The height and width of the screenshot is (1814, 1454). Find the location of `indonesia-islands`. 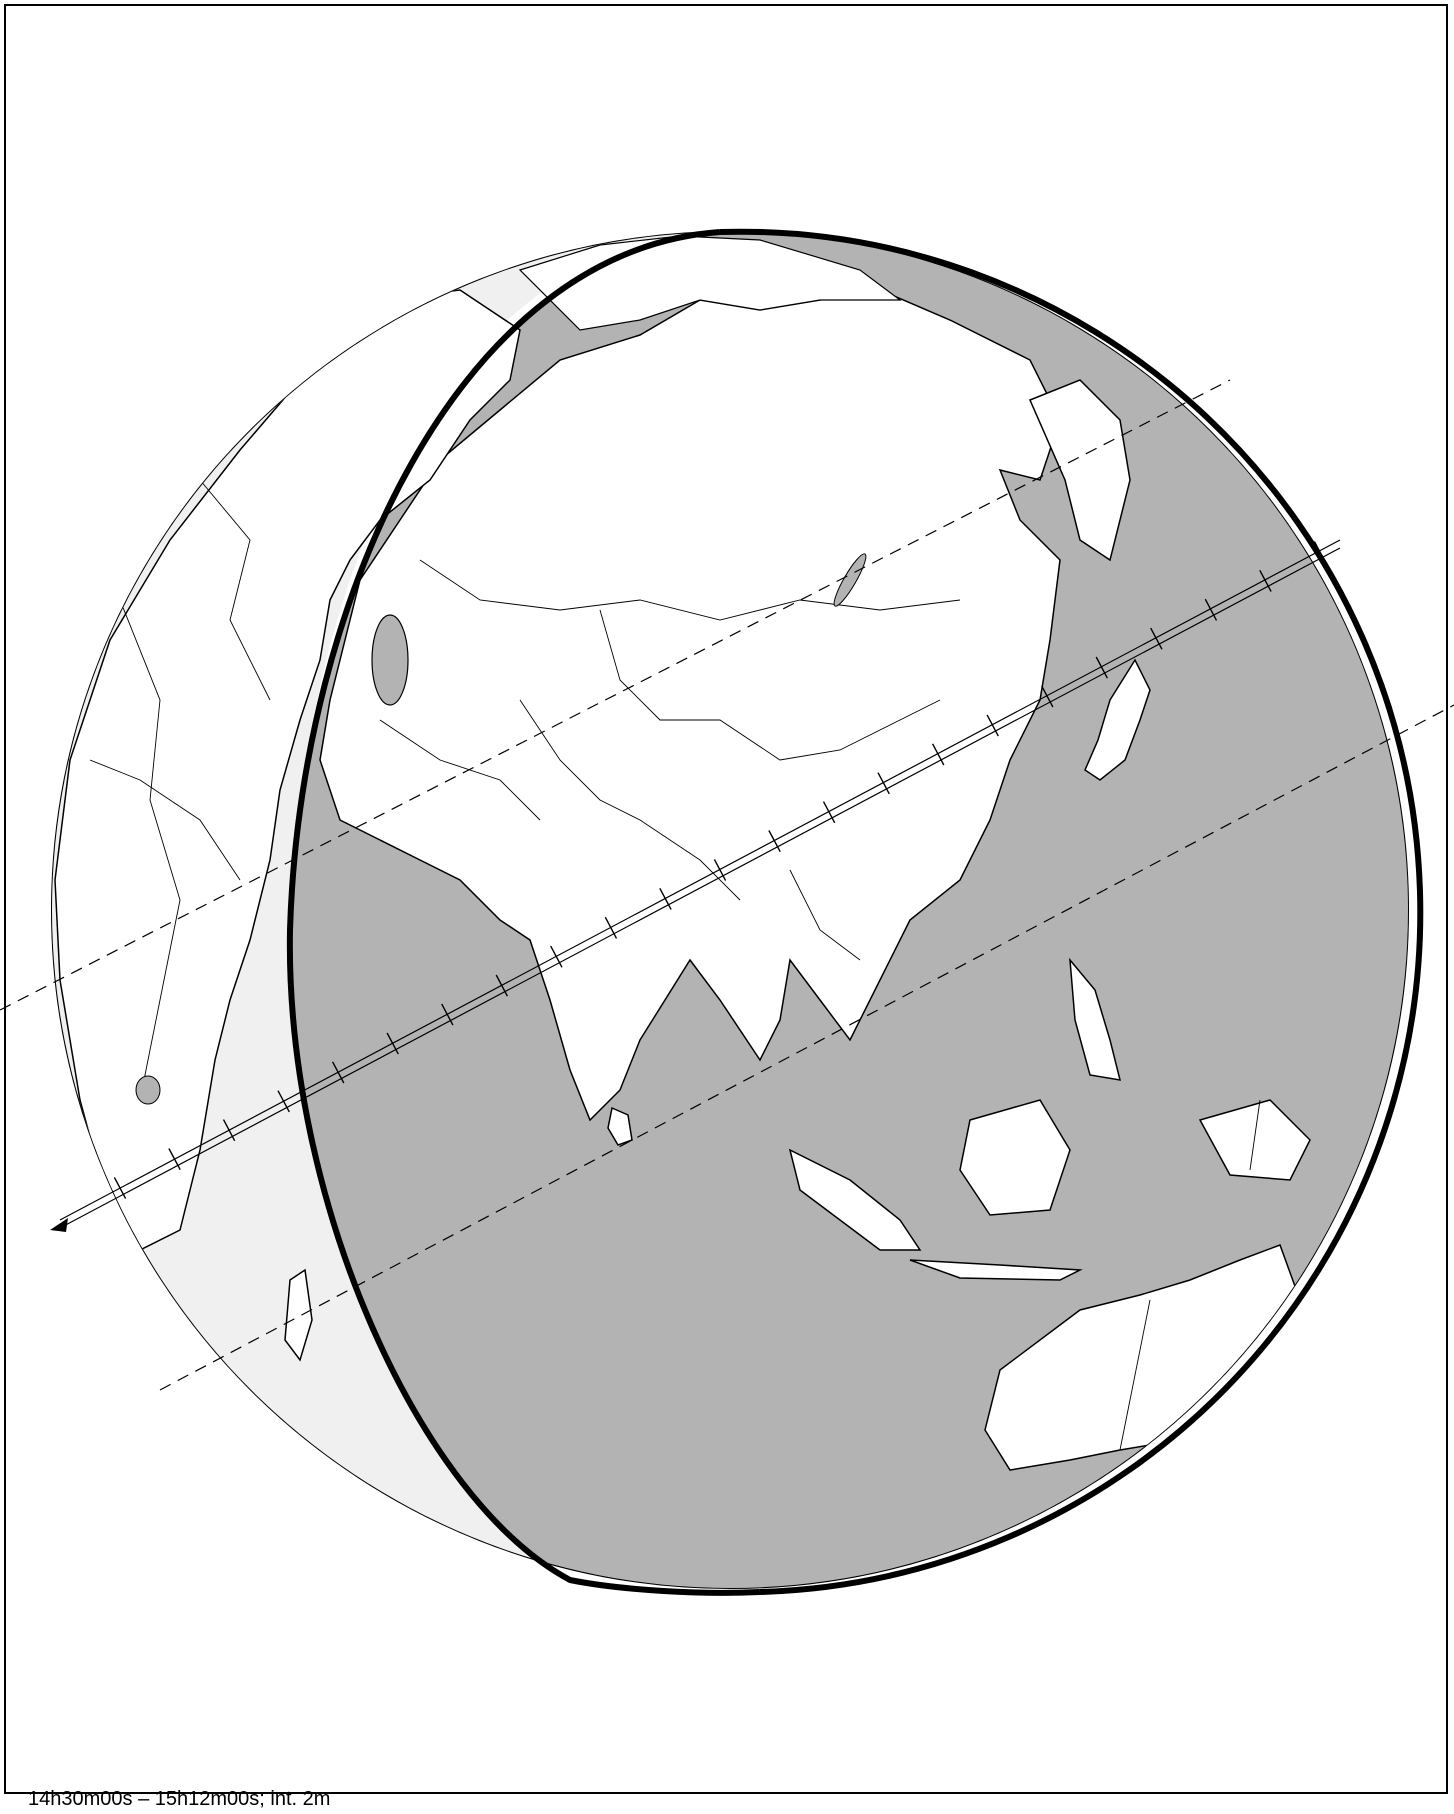

indonesia-islands is located at coordinates (855, 1199).